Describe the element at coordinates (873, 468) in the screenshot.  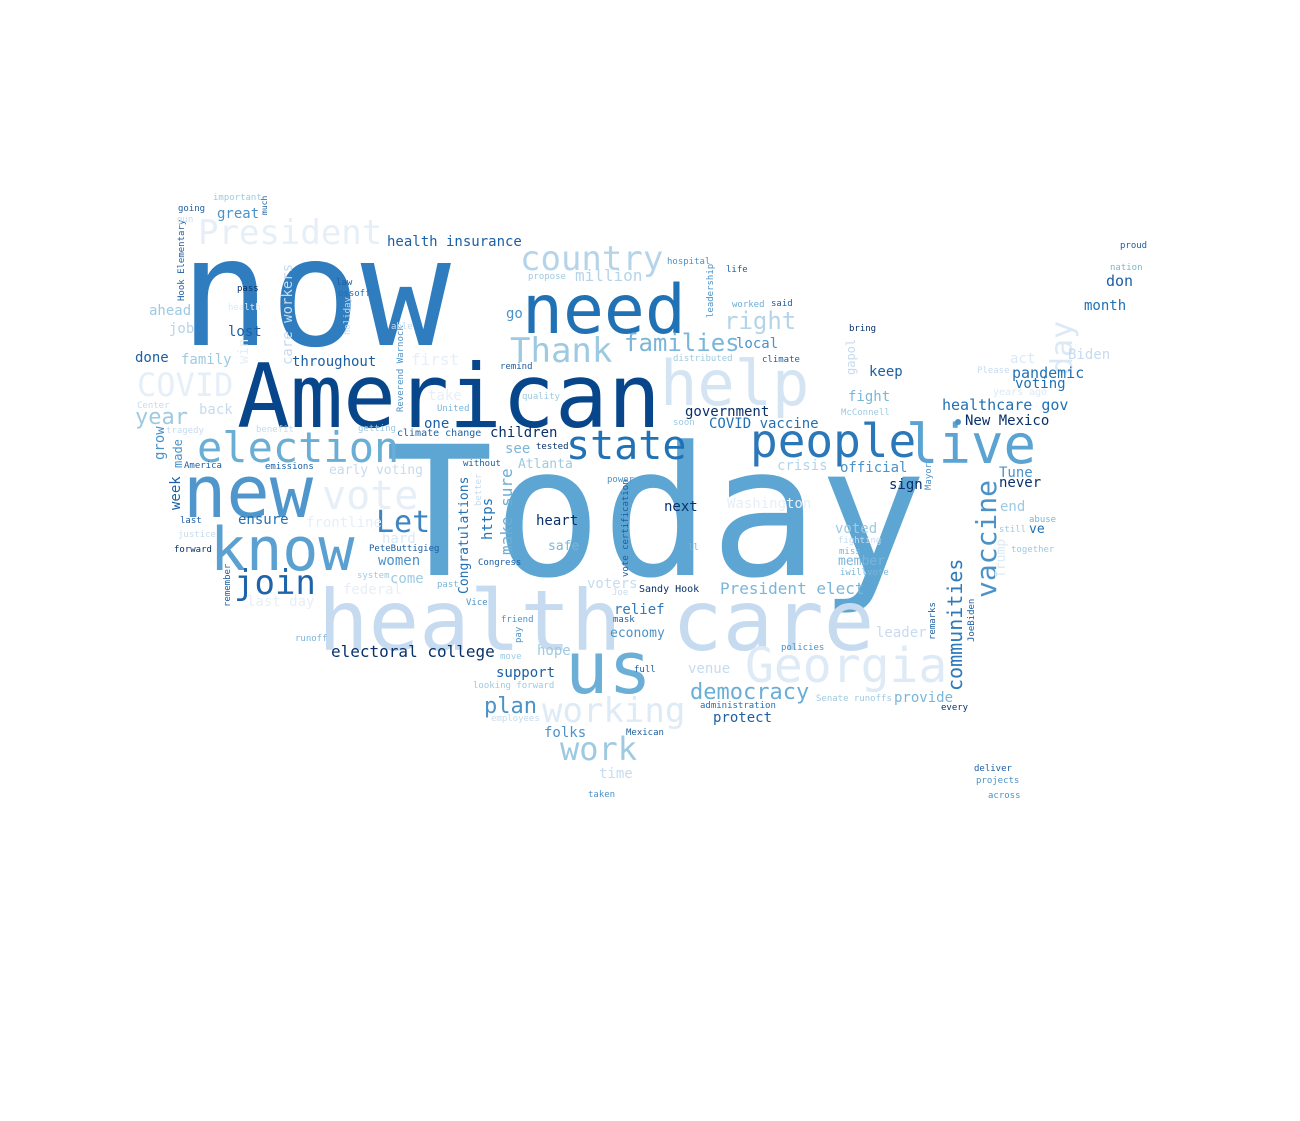
I see `word-official: official` at that location.